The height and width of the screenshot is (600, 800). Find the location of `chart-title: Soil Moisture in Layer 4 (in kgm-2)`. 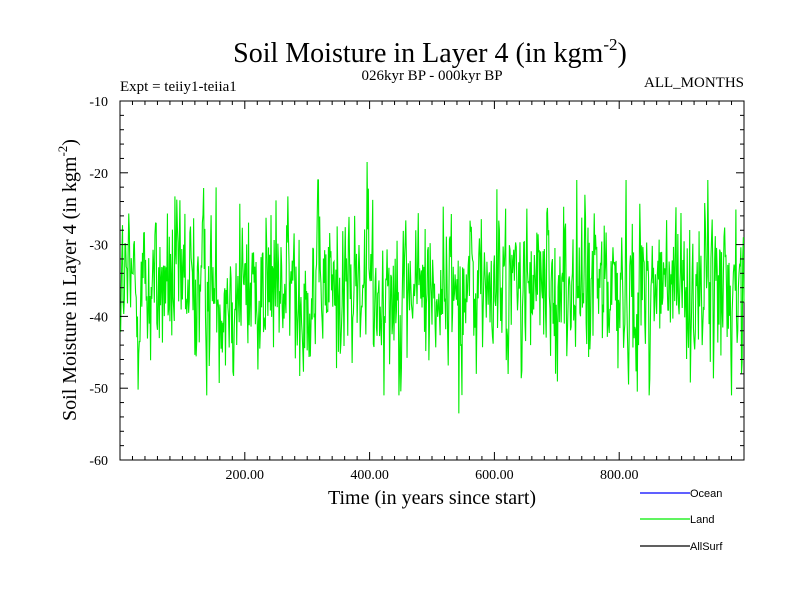

chart-title: Soil Moisture in Layer 4 (in kgm-2) is located at coordinates (430, 52).